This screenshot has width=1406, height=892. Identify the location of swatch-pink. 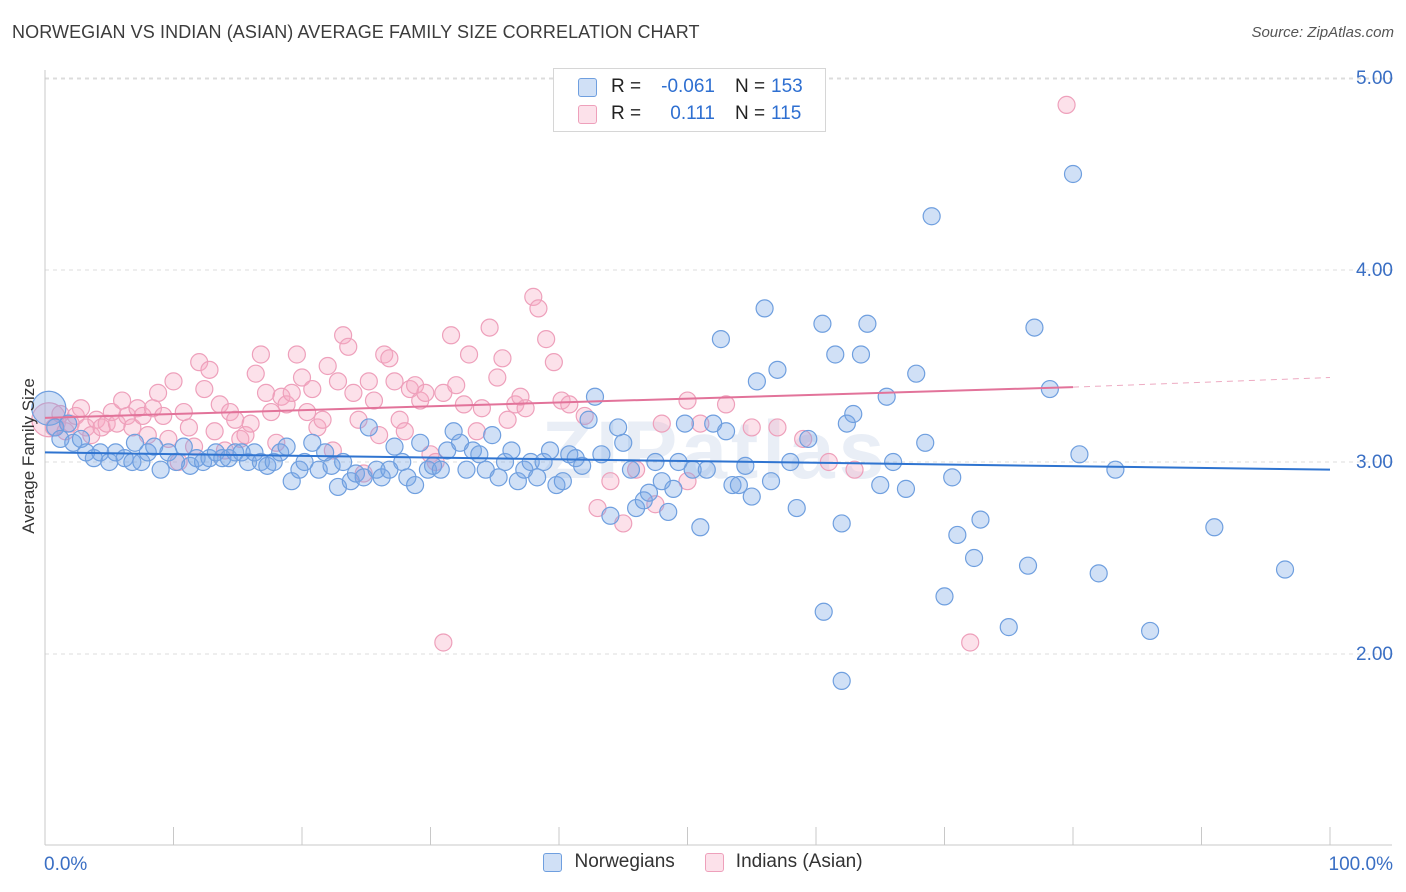
(587, 114).